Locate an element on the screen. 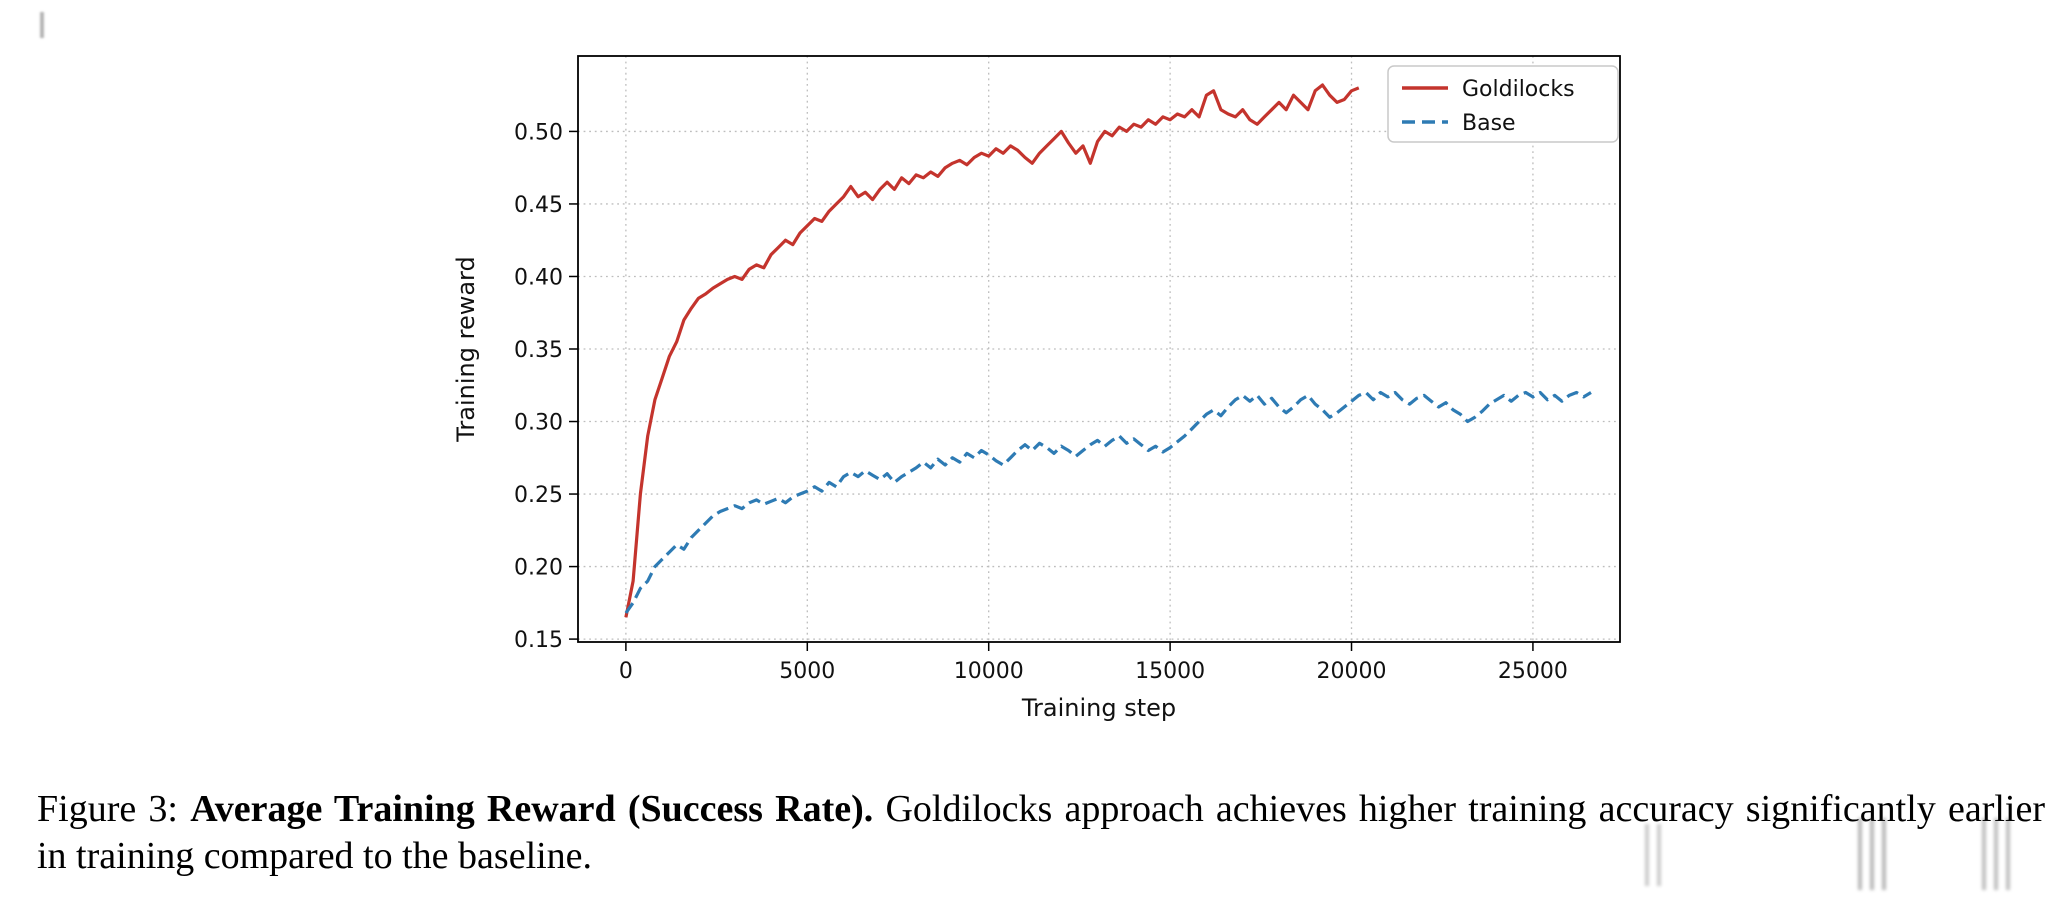 This screenshot has width=2060, height=912. y-tick-label: 0.35 is located at coordinates (538, 350).